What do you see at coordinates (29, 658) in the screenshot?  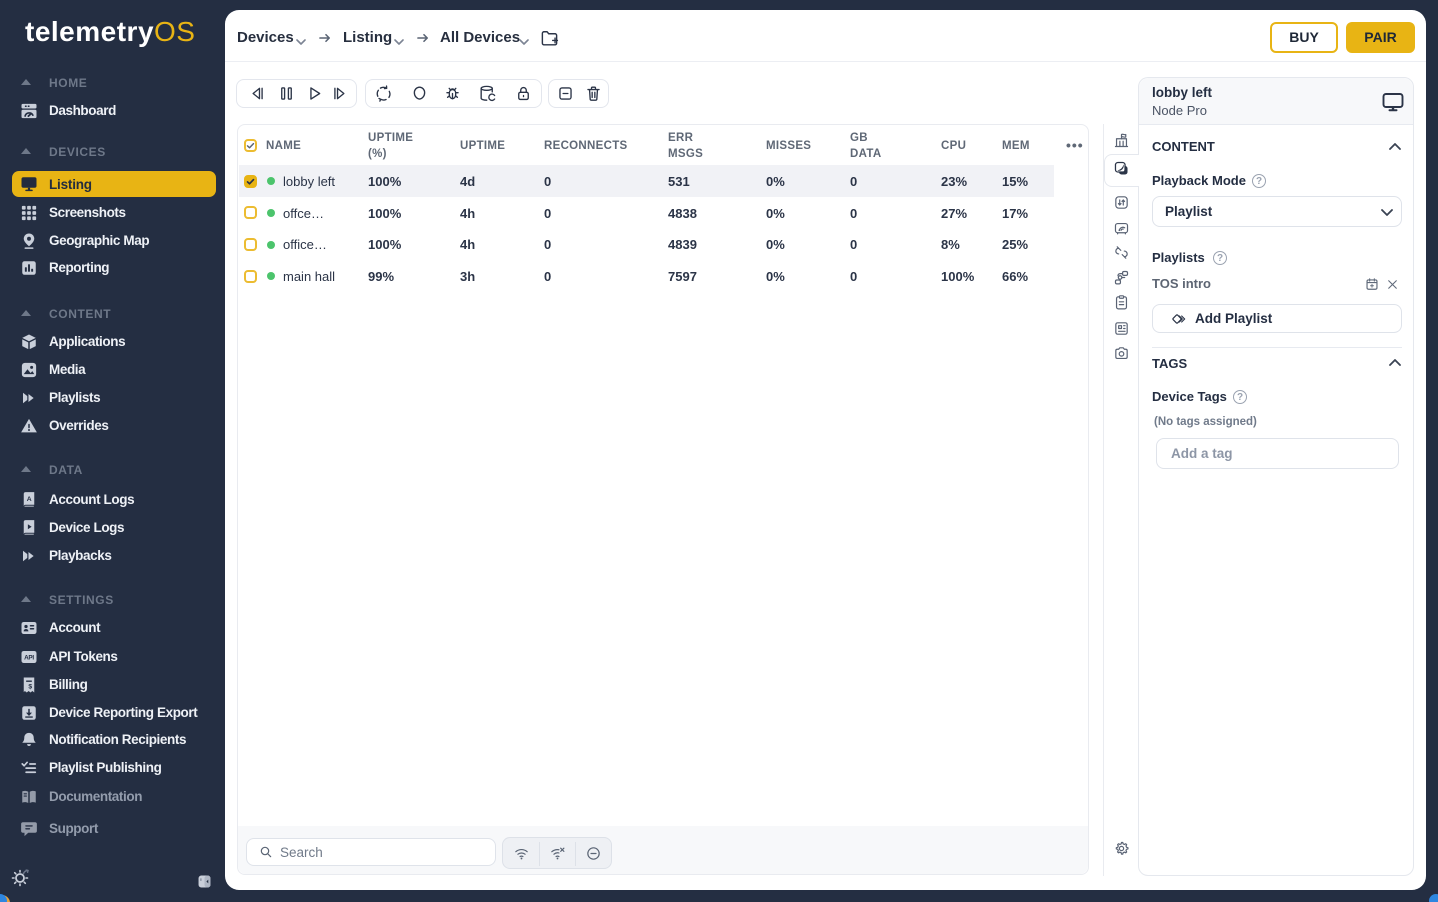 I see `svg-text: API` at bounding box center [29, 658].